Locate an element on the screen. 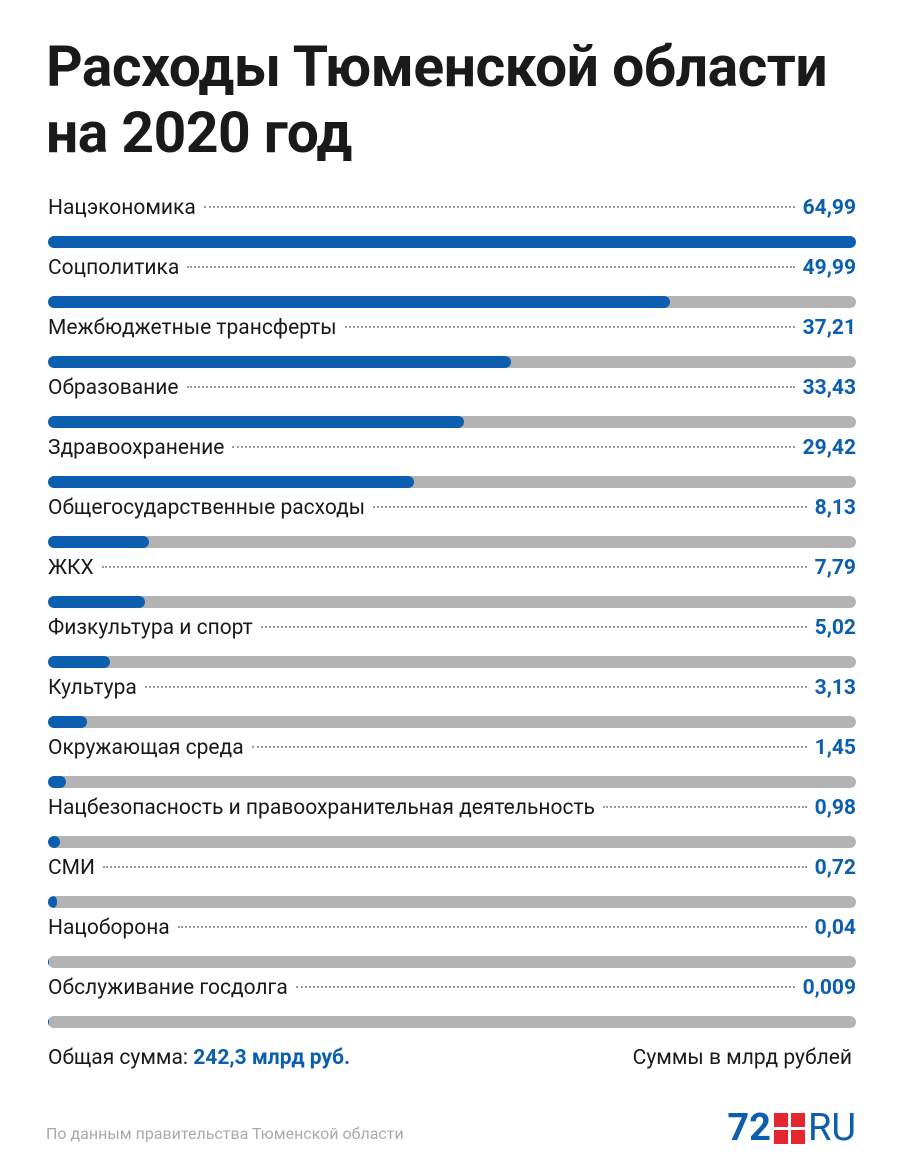 This screenshot has height=1170, width=900. bar-row: СМИ 0,72 is located at coordinates (452, 886).